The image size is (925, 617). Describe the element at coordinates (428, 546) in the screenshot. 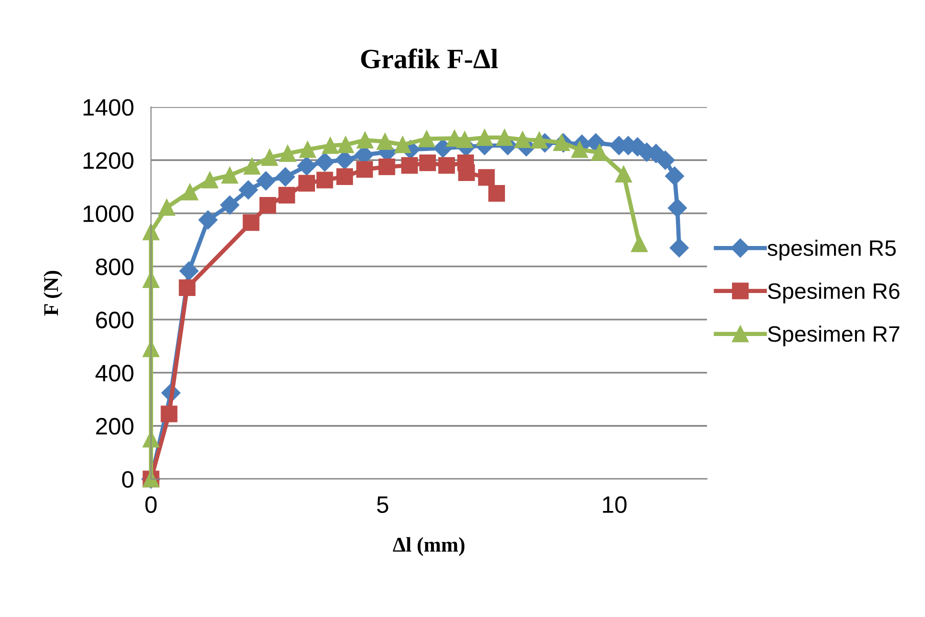

I see `x-axis-title: Δl (mm)` at that location.